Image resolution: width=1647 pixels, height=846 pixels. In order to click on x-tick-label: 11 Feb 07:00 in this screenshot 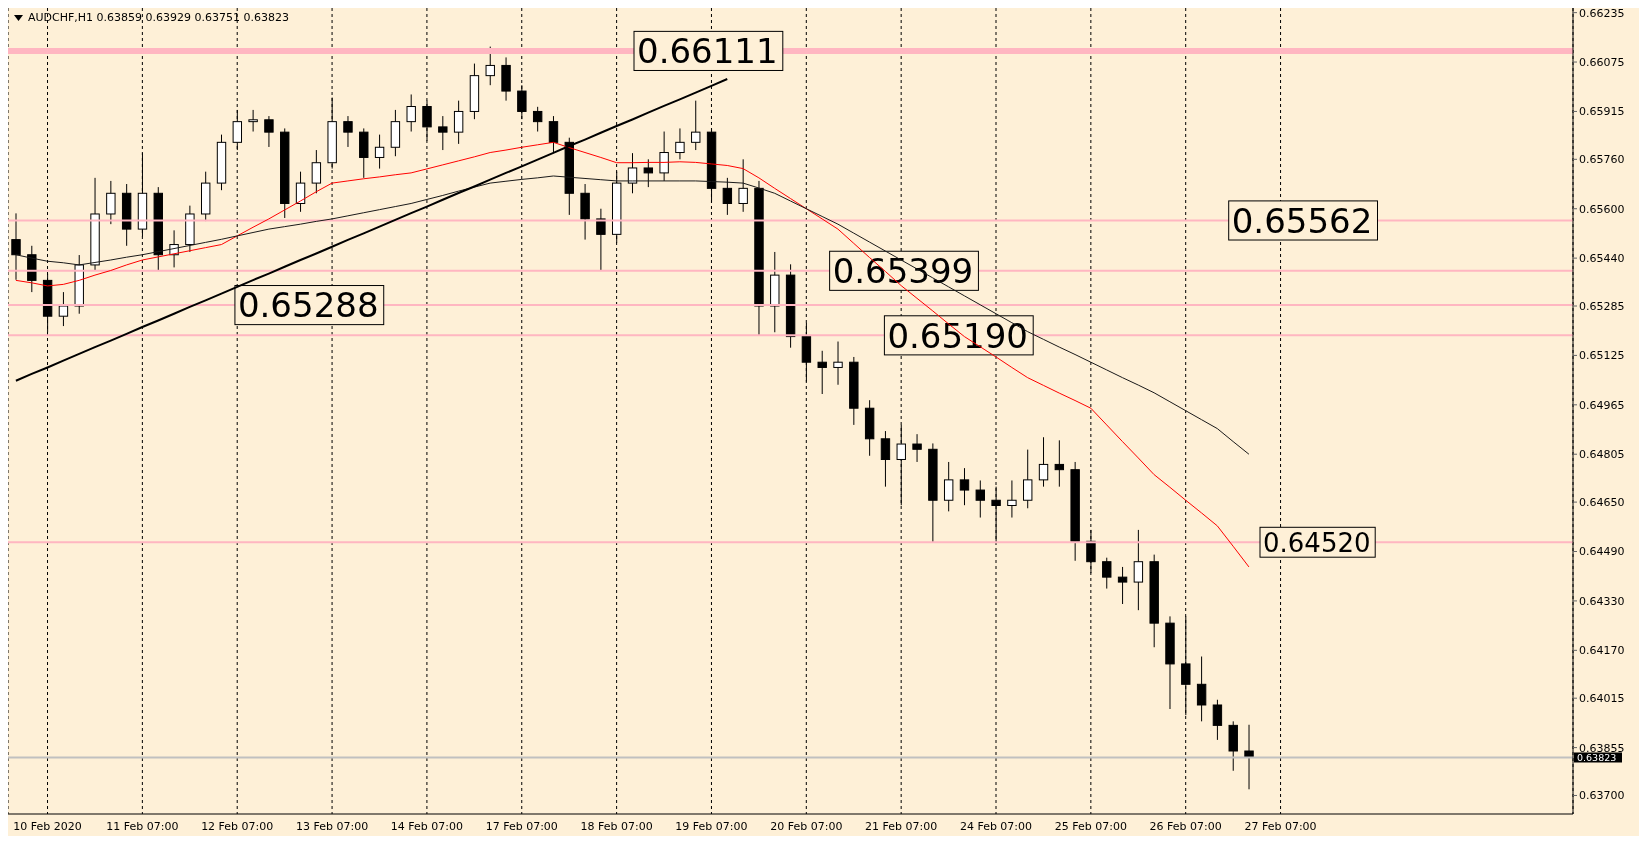, I will do `click(142, 826)`.